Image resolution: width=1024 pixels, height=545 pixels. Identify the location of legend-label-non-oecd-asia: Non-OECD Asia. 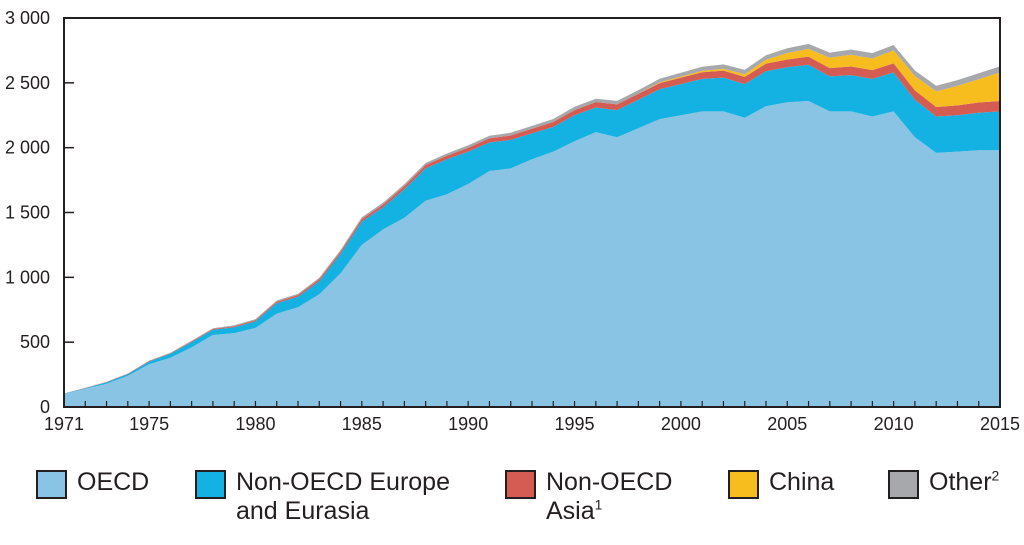
(609, 496).